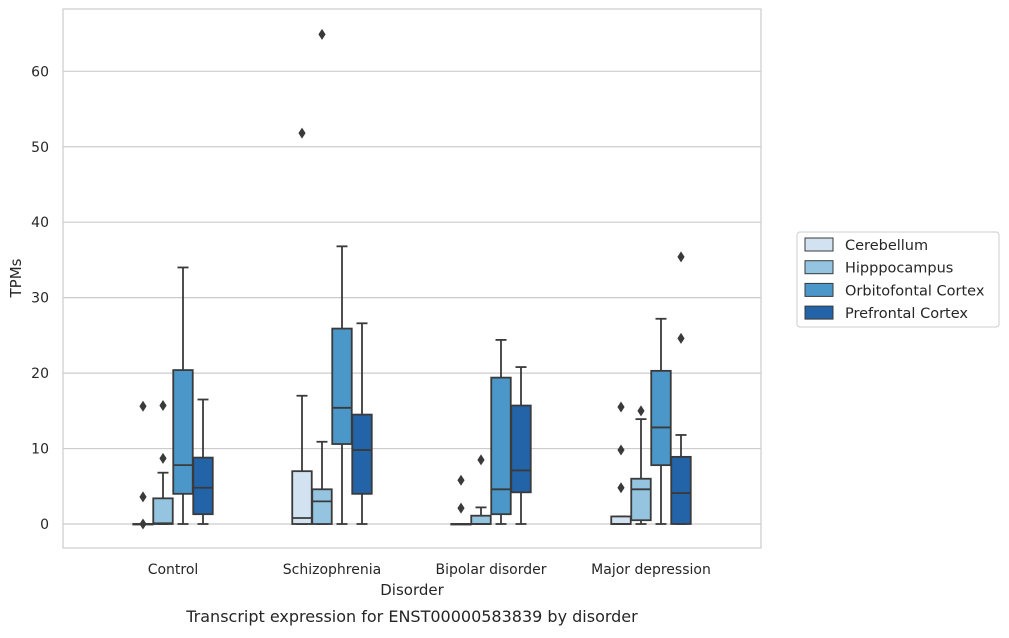 This screenshot has width=1009, height=638. Describe the element at coordinates (490, 570) in the screenshot. I see `x-tick-label-bipolar-disorder: Bipolar disorder` at that location.